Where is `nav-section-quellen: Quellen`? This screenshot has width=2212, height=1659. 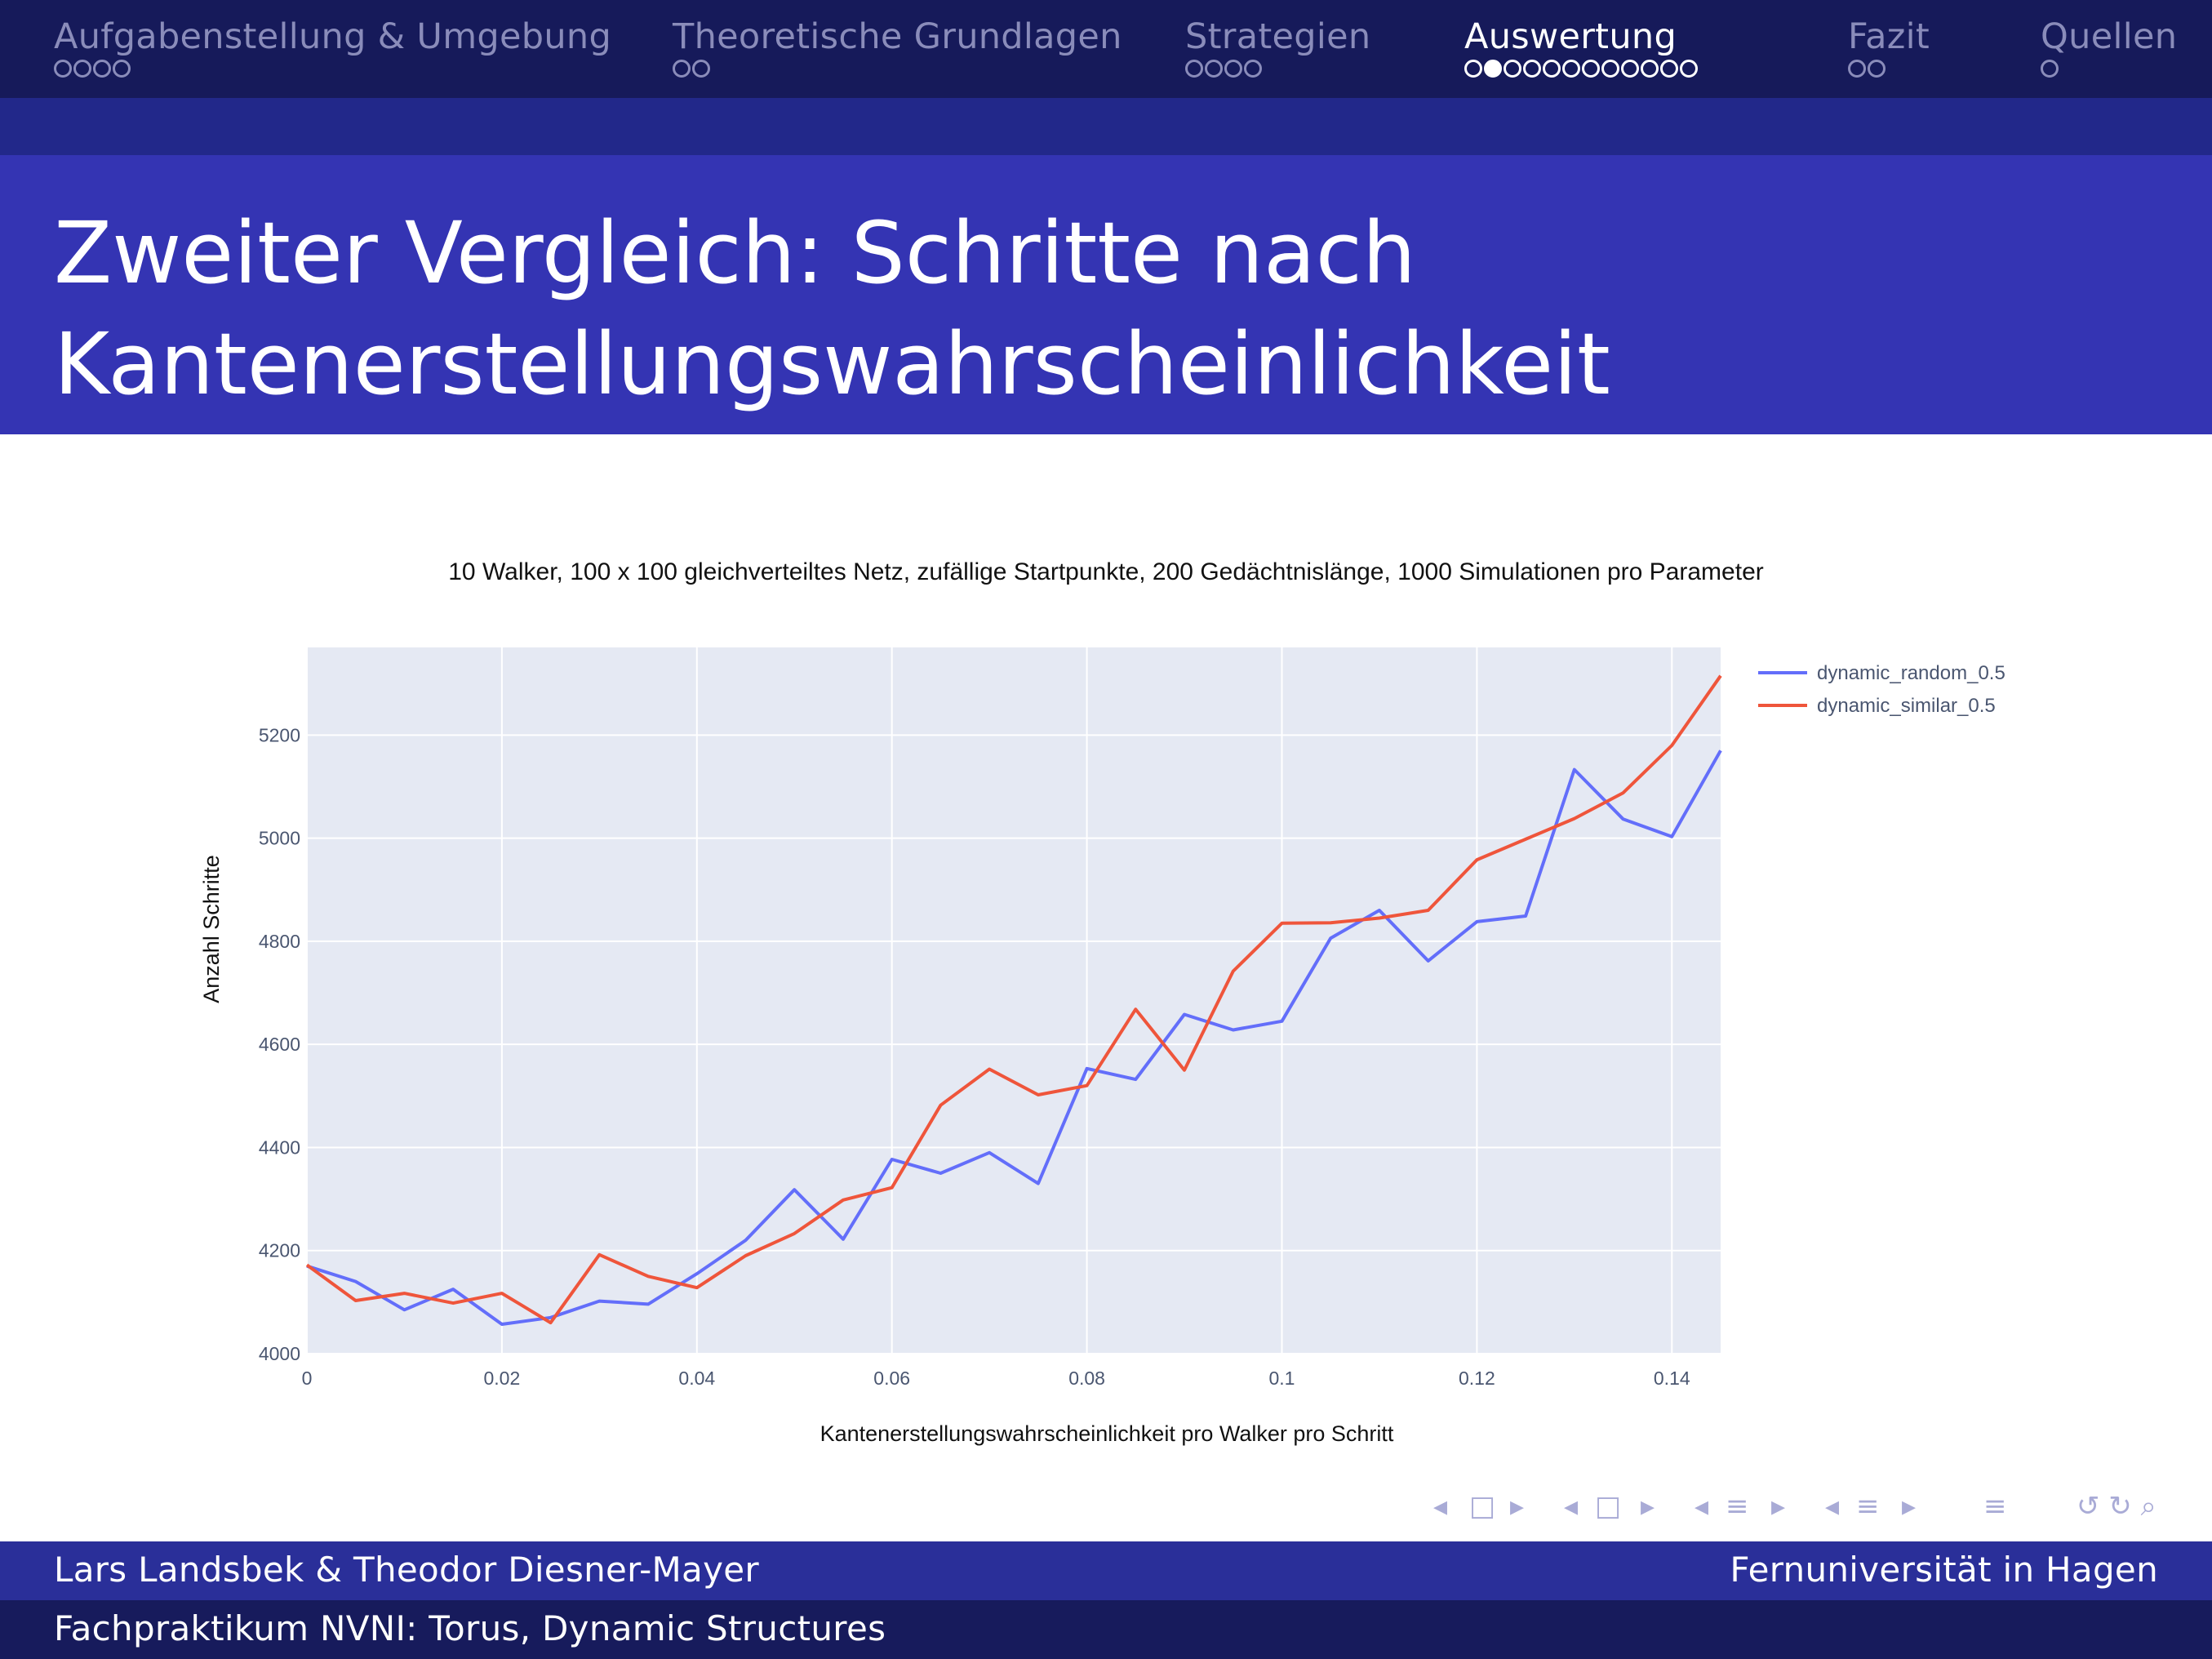 nav-section-quellen: Quellen is located at coordinates (2109, 52).